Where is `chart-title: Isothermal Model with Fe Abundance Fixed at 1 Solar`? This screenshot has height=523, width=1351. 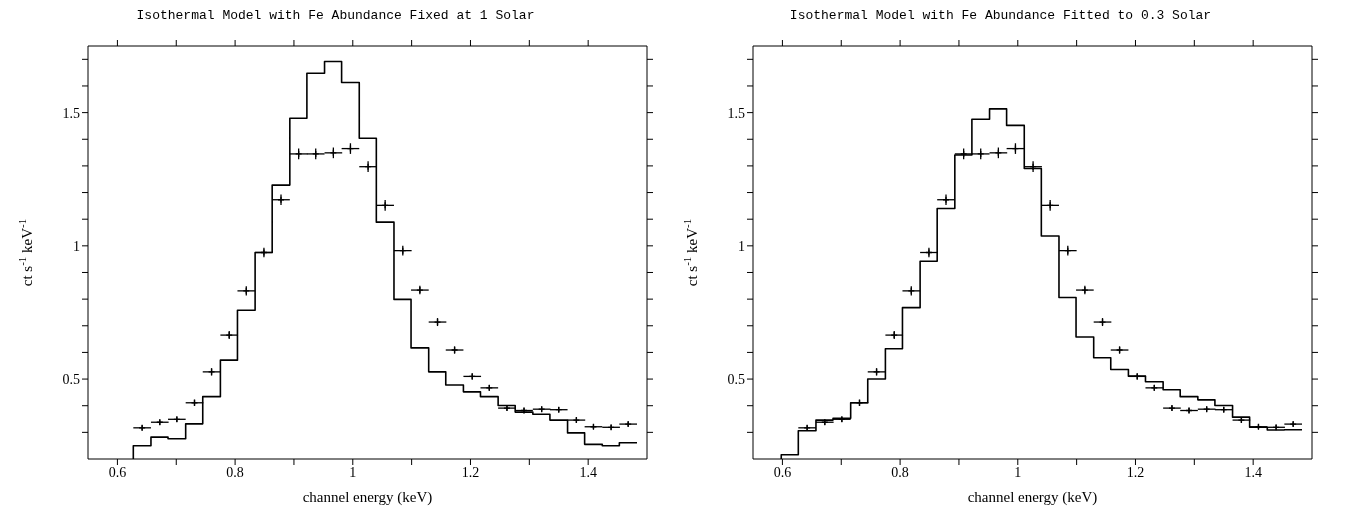 chart-title: Isothermal Model with Fe Abundance Fixed at 1 Solar is located at coordinates (335, 16).